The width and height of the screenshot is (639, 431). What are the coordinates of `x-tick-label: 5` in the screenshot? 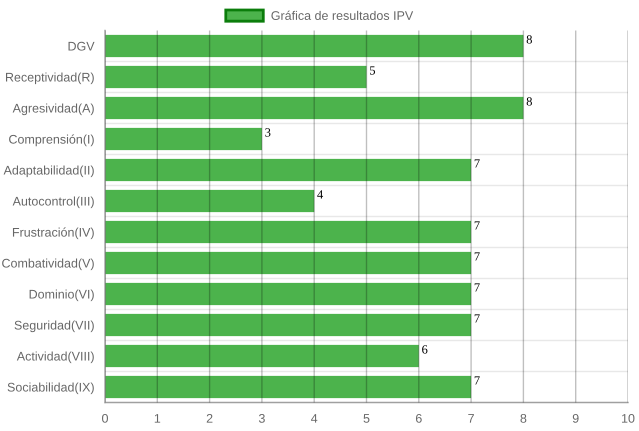 It's located at (367, 418).